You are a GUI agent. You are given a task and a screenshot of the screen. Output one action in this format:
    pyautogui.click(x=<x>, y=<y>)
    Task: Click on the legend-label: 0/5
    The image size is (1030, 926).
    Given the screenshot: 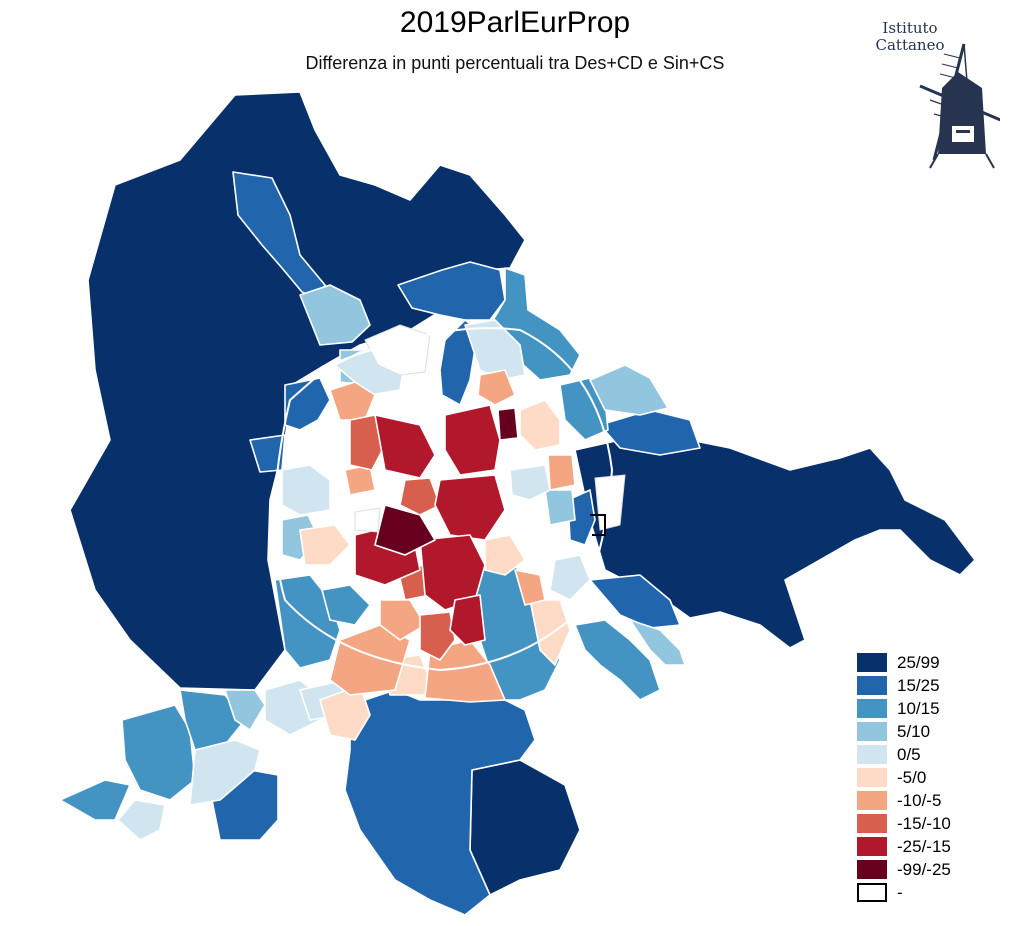 What is the action you would take?
    pyautogui.click(x=909, y=754)
    